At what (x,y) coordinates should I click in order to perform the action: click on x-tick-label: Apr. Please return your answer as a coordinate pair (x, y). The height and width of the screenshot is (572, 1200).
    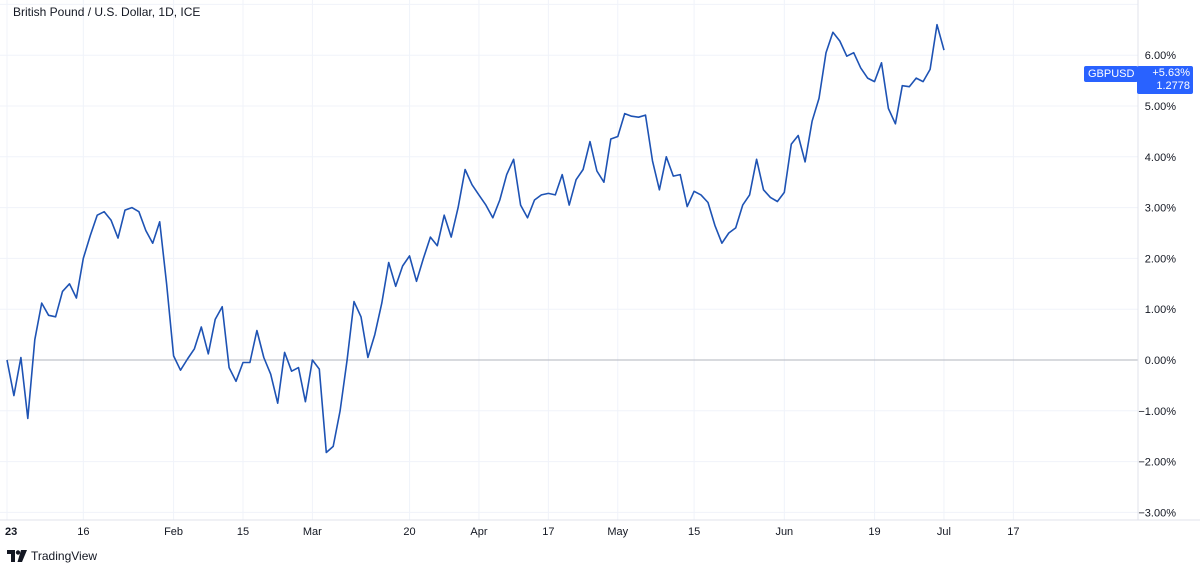
    Looking at the image, I should click on (478, 532).